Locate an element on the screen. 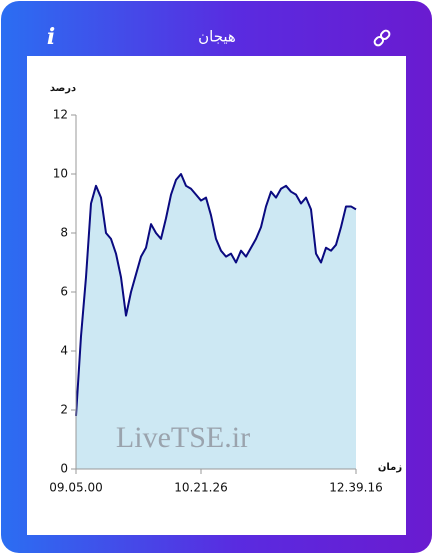 This screenshot has height=554, width=433. x-tick-label: 10.21.26 is located at coordinates (200, 488).